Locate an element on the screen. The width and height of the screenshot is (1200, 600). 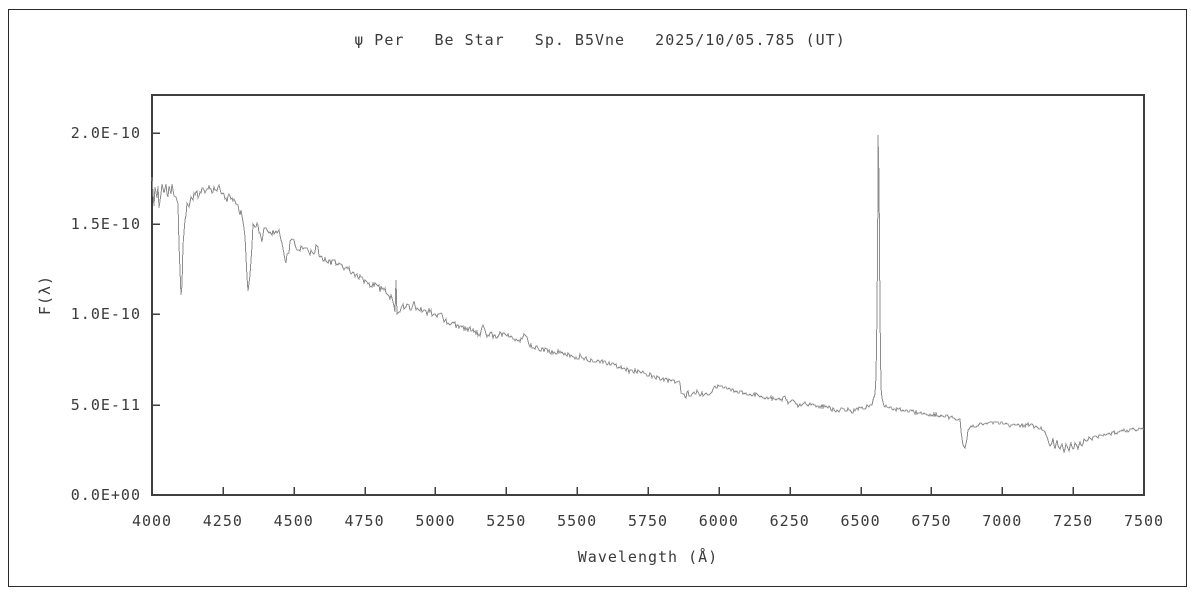
x-tick-label: 7250 is located at coordinates (1073, 521).